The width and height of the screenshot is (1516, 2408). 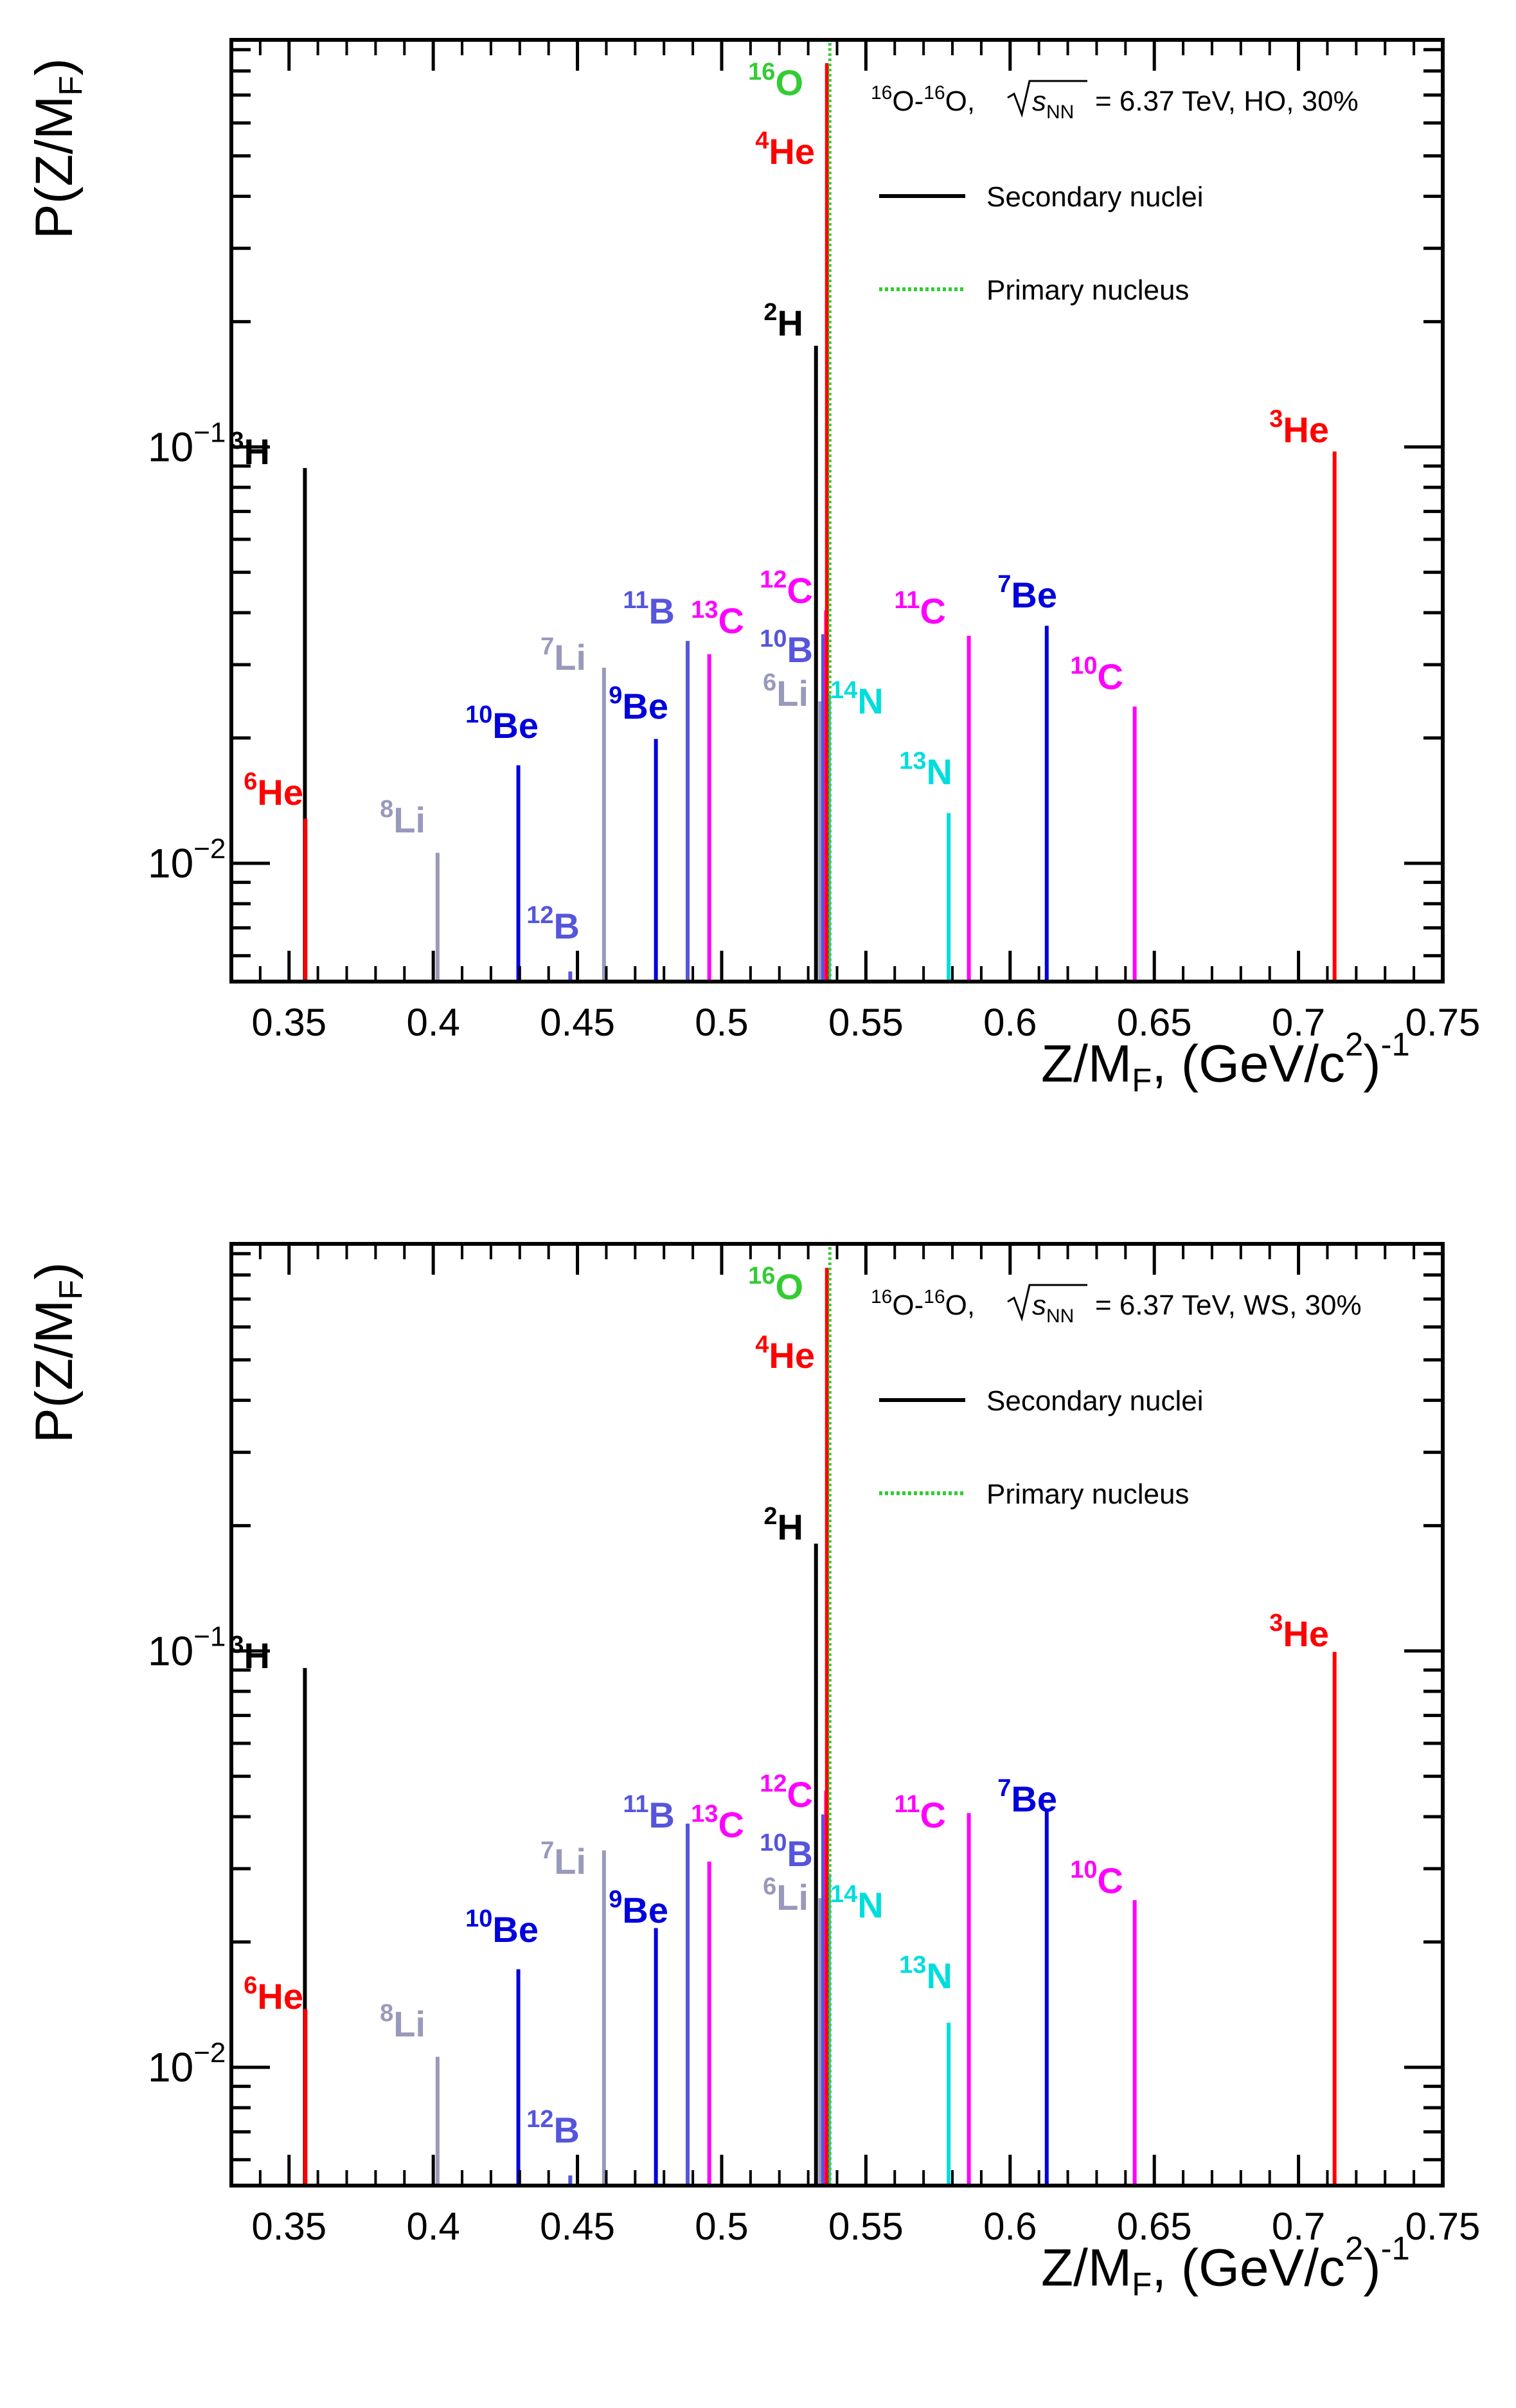 I want to click on legend-energy: = 6.37 TeV, HO, 30%, so click(x=1227, y=101).